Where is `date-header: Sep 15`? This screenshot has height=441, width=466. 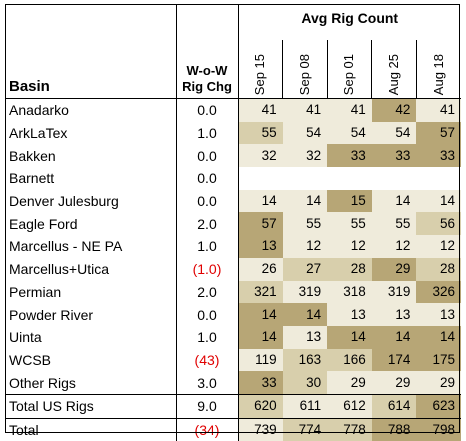 date-header: Sep 15 is located at coordinates (260, 69).